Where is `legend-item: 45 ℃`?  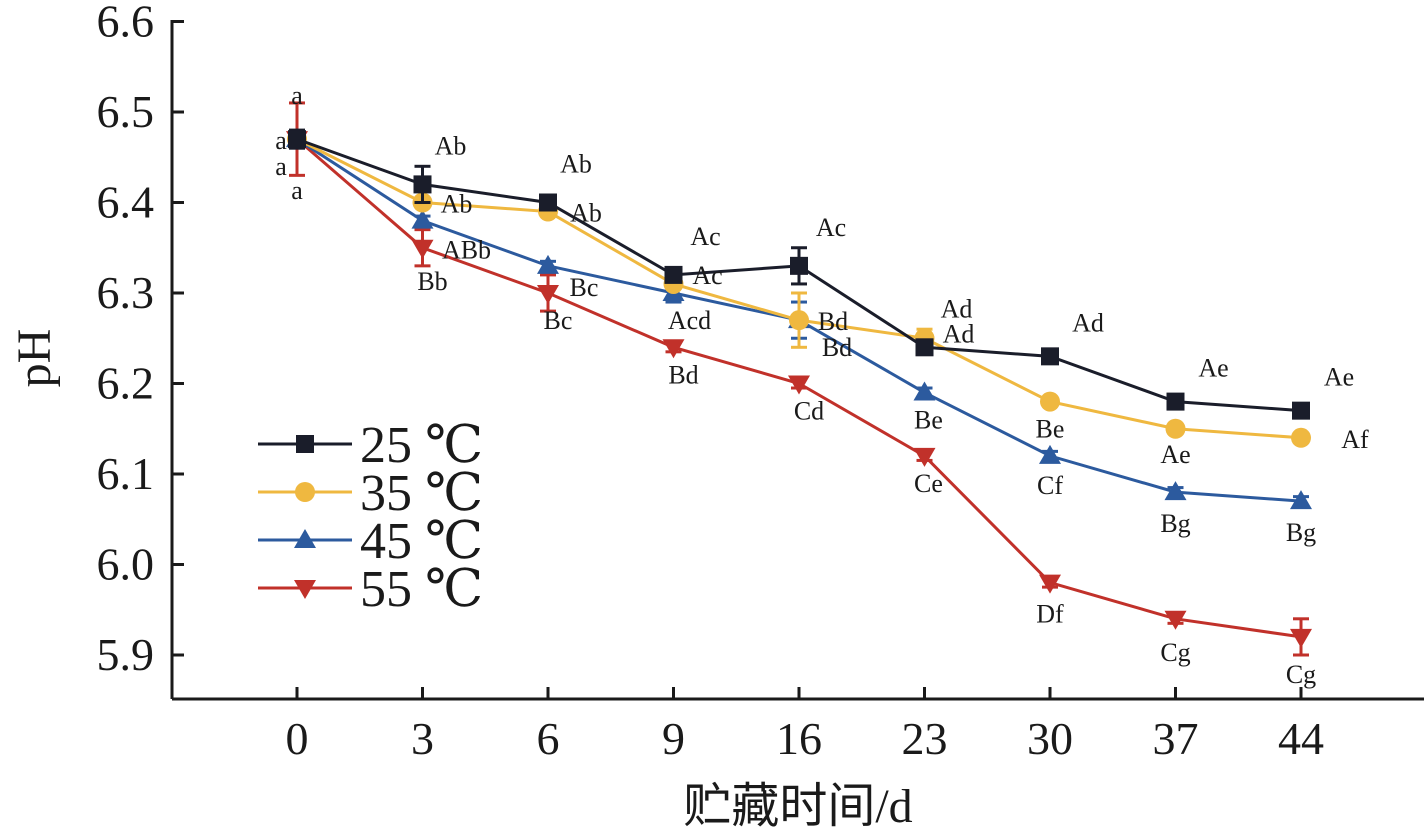
legend-item: 45 ℃ is located at coordinates (370, 541).